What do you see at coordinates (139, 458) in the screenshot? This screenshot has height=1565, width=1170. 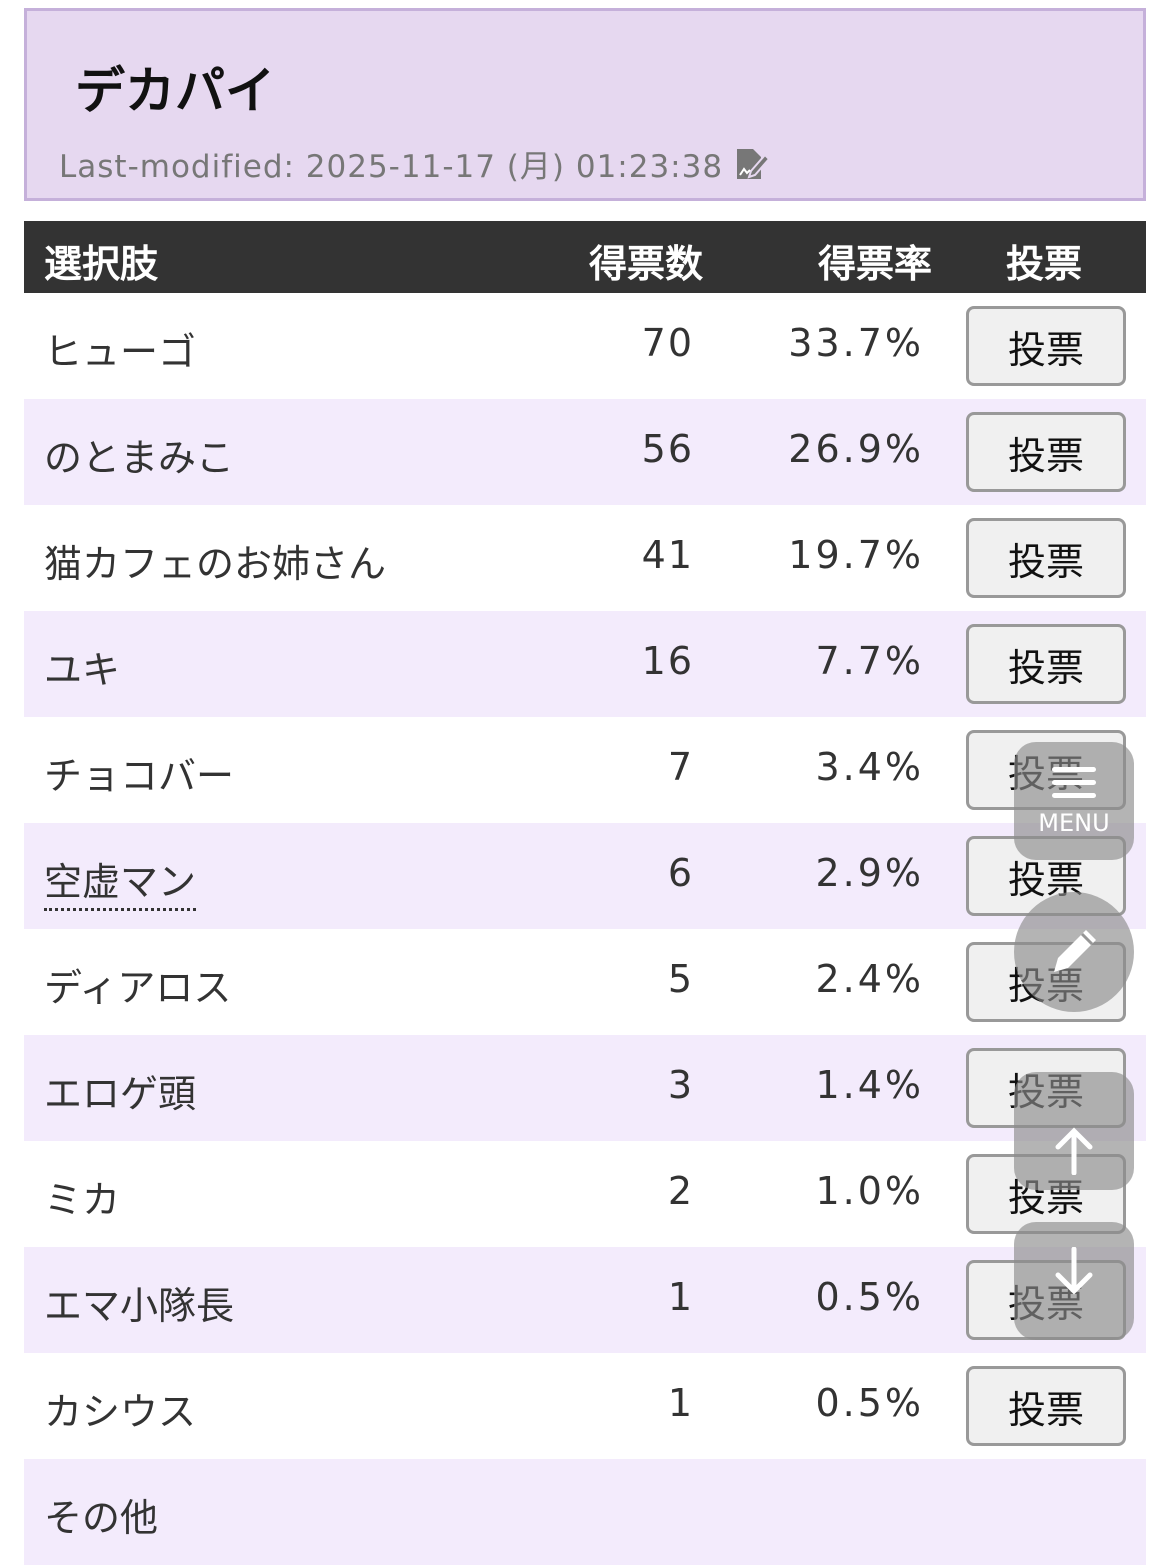 I see `choice-name: のとまみこ` at bounding box center [139, 458].